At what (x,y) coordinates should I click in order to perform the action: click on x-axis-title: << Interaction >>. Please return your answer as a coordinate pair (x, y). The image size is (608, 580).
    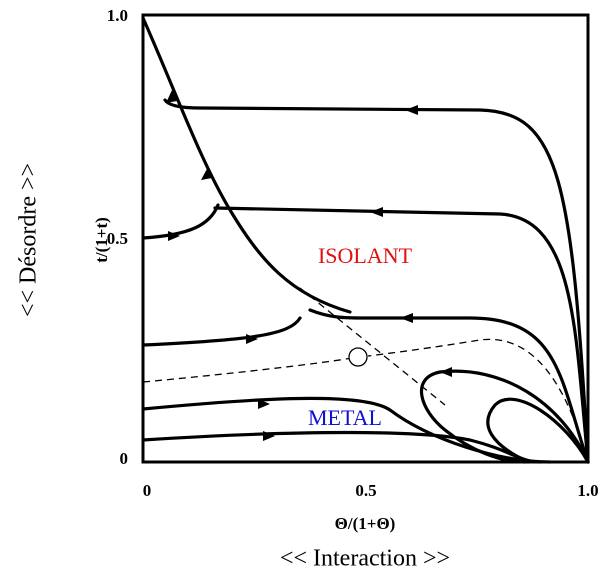
    Looking at the image, I should click on (365, 559).